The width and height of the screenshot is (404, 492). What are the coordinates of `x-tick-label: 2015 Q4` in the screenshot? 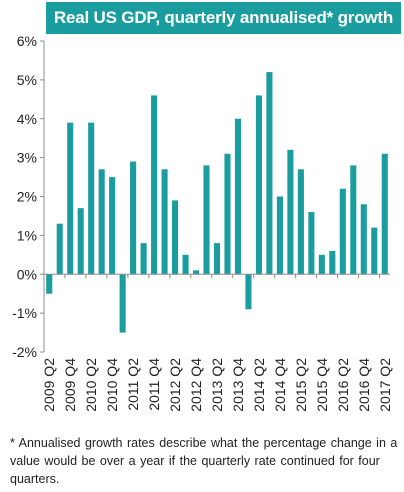 It's located at (322, 385).